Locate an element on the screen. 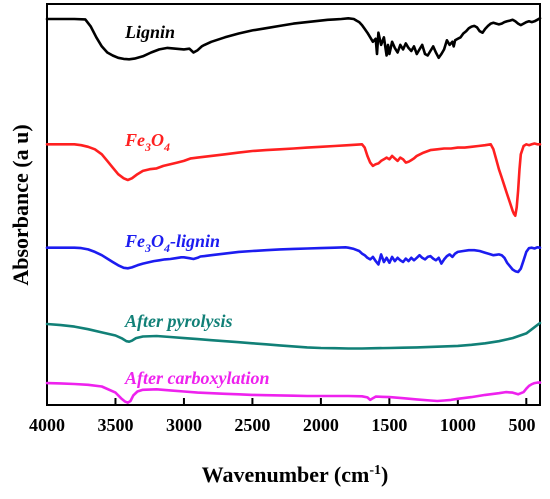  x-tick-label: 2500 is located at coordinates (252, 425).